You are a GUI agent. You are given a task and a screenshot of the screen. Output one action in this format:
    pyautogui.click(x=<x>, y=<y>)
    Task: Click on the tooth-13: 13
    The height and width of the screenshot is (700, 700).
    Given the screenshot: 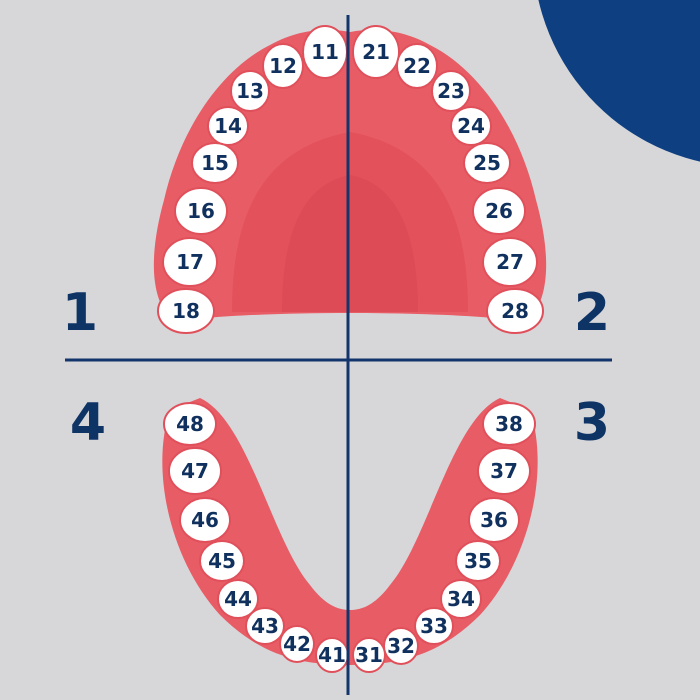 What is the action you would take?
    pyautogui.click(x=250, y=91)
    